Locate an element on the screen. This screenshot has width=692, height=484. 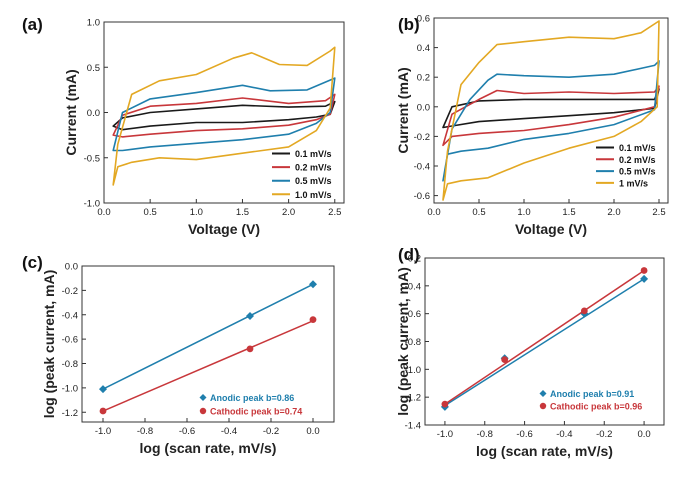
panel-label: (b) is located at coordinates (409, 24).